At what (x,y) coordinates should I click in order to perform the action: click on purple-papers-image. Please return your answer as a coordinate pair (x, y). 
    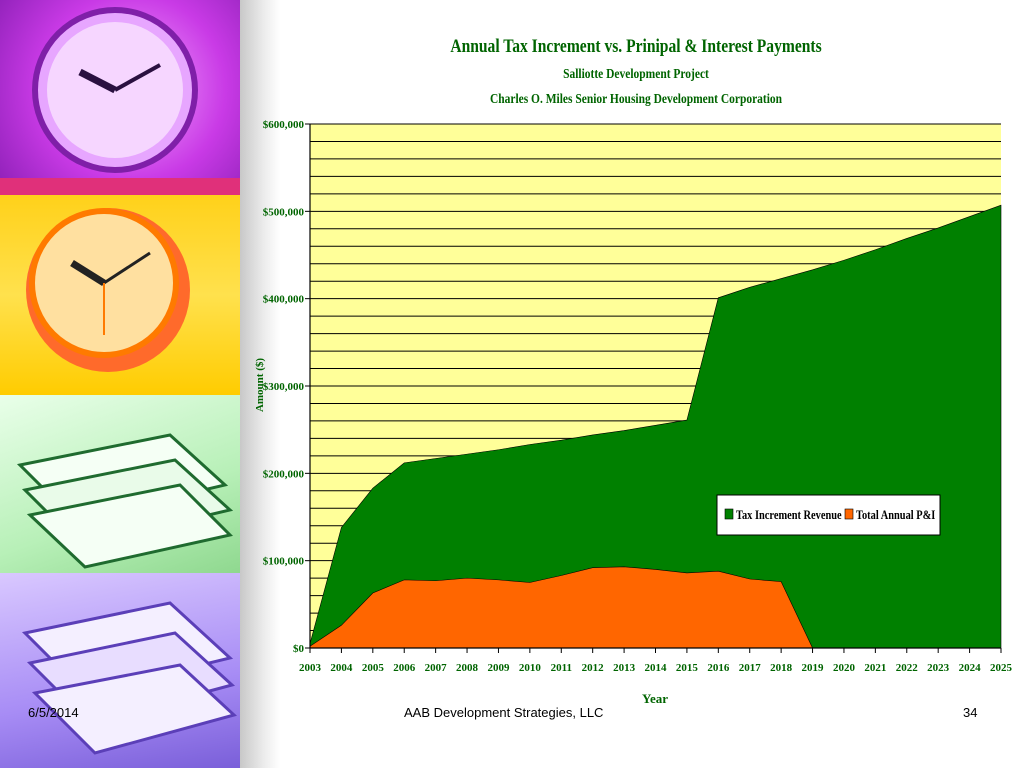
    Looking at the image, I should click on (120, 670).